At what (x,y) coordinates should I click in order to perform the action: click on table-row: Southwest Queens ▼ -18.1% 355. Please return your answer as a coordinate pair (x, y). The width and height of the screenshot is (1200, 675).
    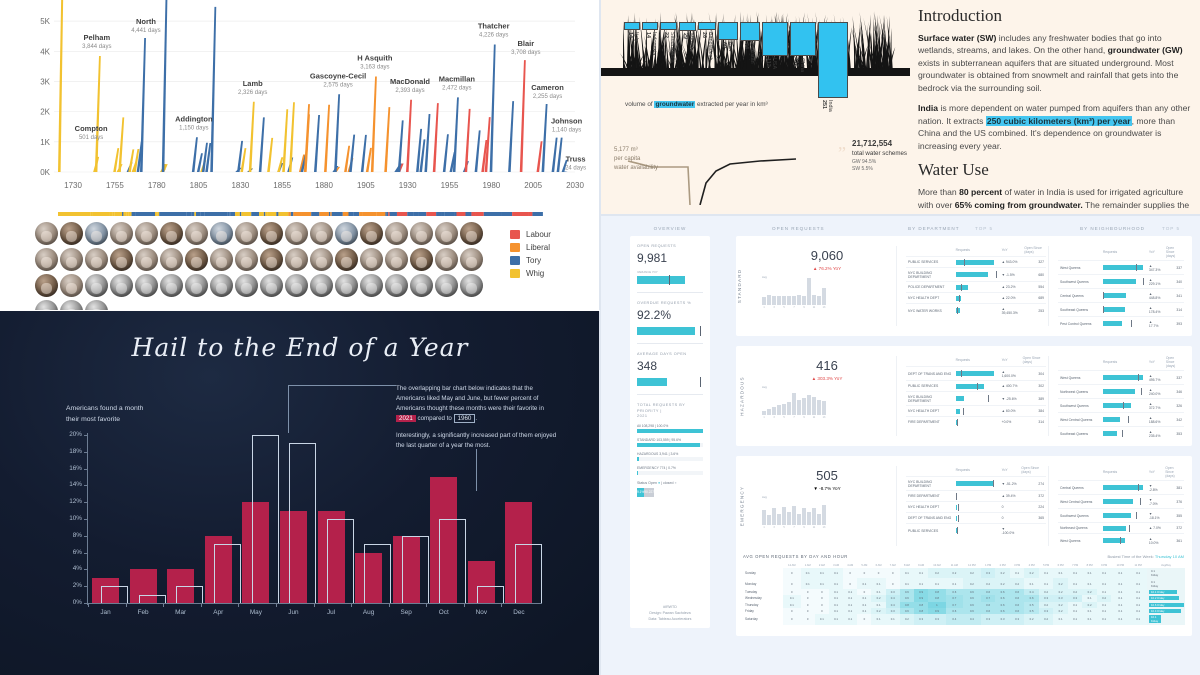
    Looking at the image, I should click on (1121, 515).